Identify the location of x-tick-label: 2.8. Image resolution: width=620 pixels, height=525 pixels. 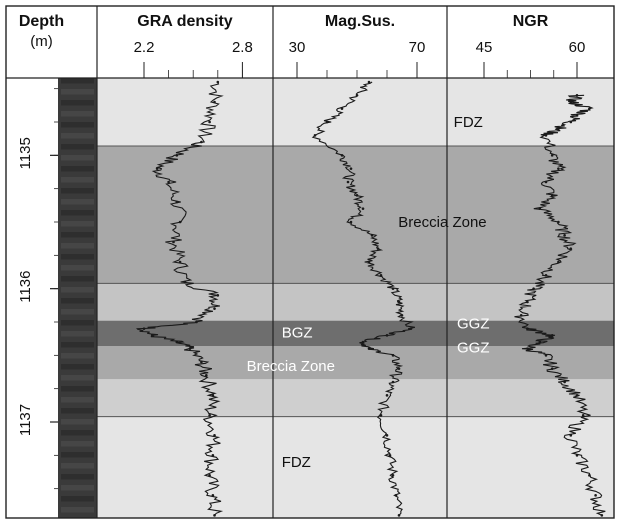
(242, 47).